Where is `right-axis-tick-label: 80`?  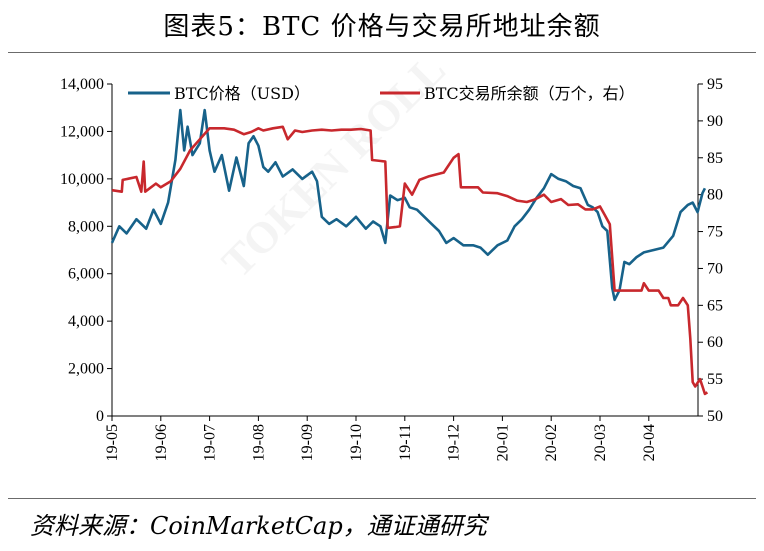
right-axis-tick-label: 80 is located at coordinates (715, 195).